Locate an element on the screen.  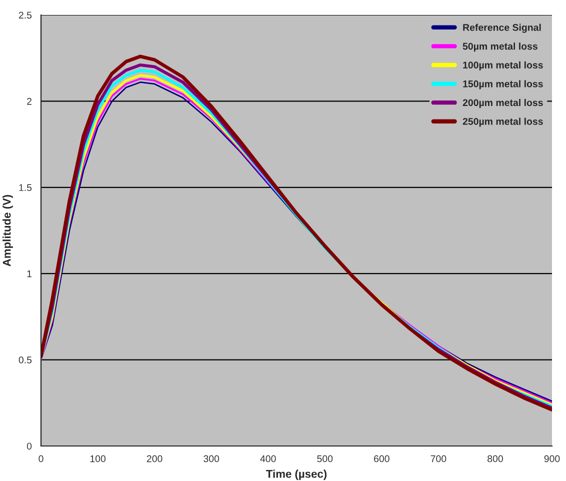
x-tick-label: 500 is located at coordinates (325, 458).